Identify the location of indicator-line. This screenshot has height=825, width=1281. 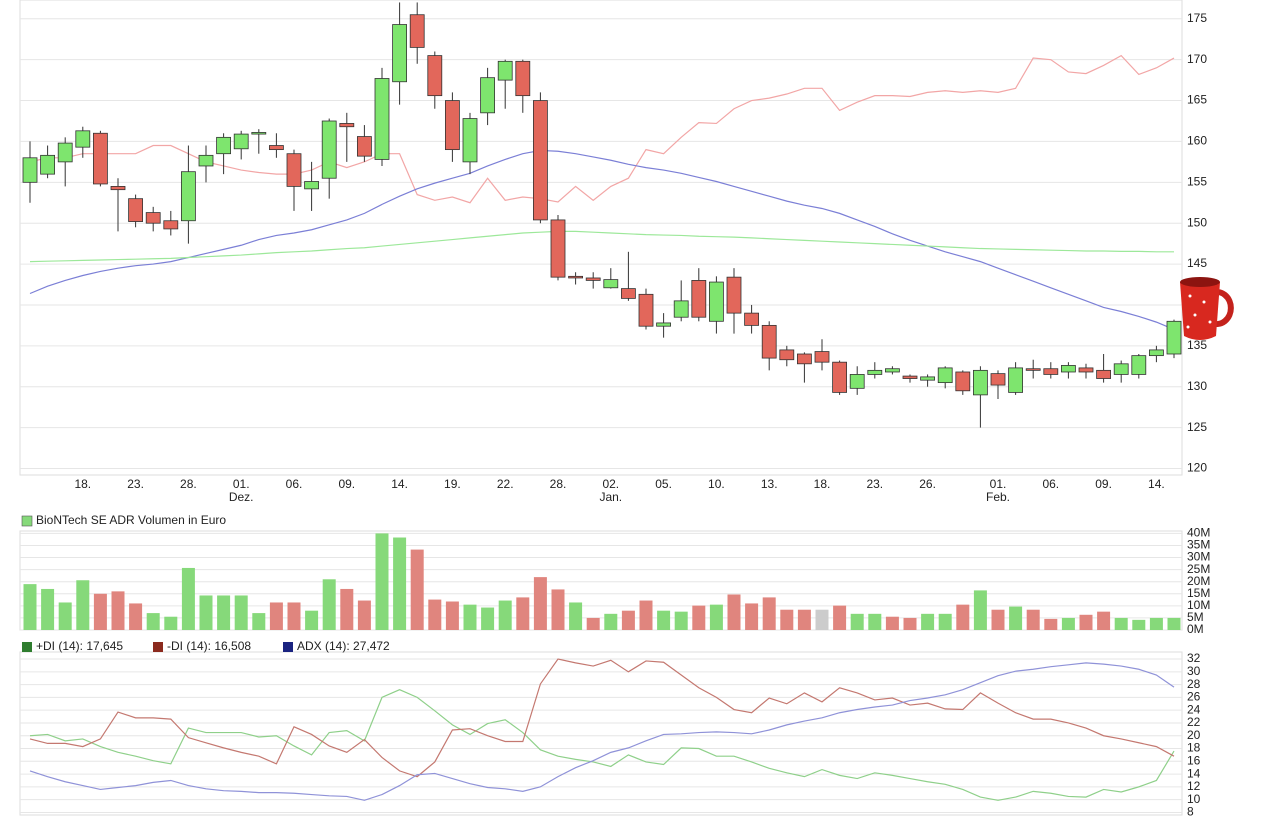
(602, 718).